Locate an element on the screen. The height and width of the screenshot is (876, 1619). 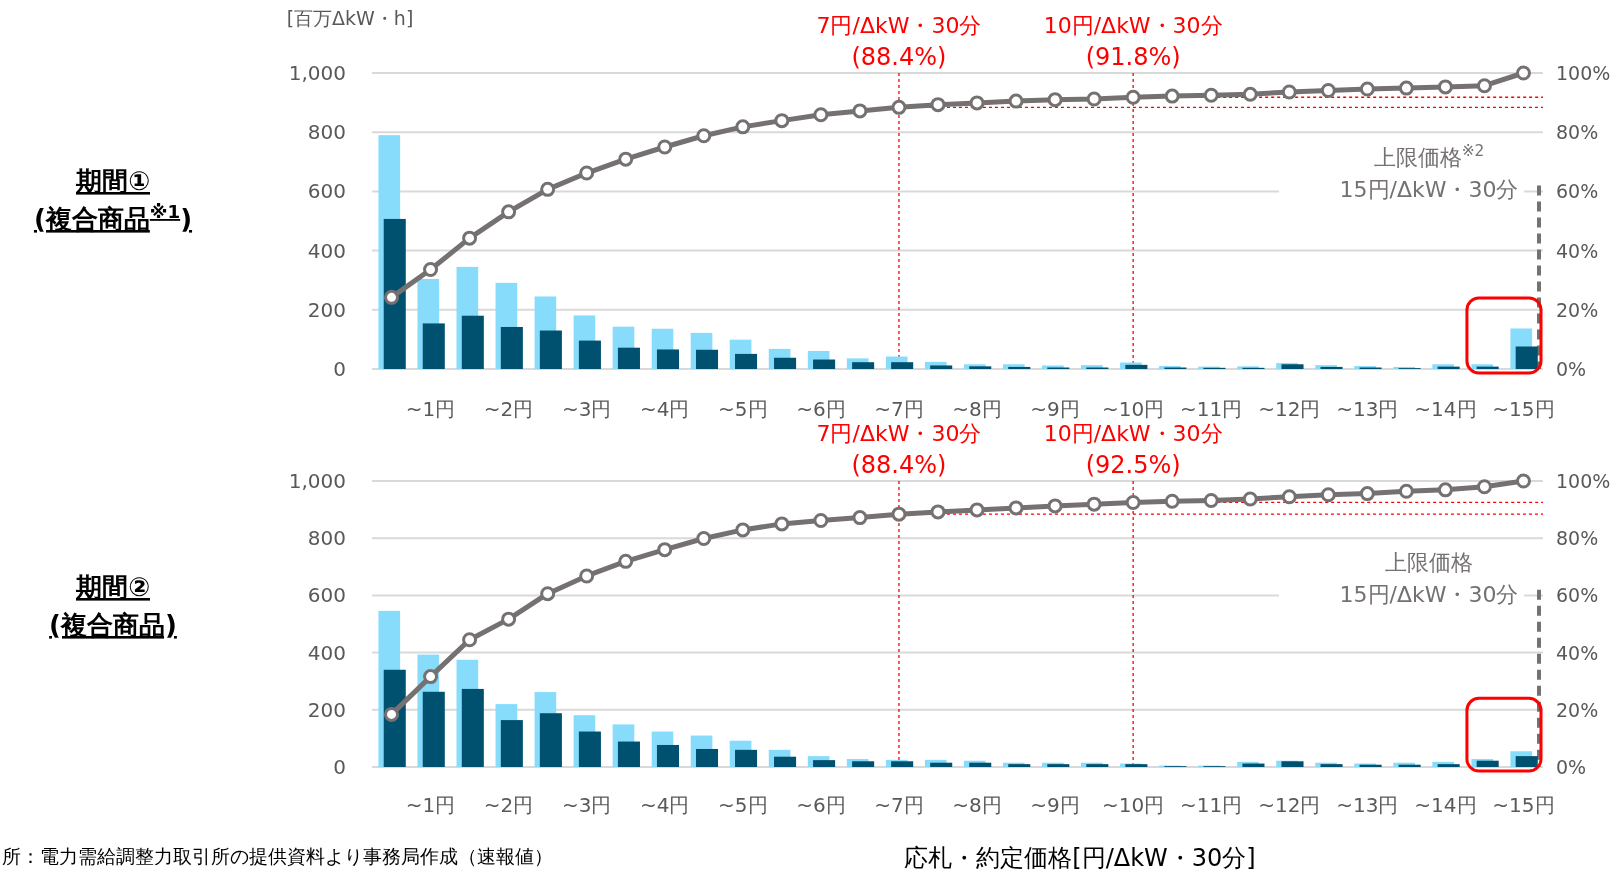
ref-line-label: 上限価格 15円/ΔkW・30分 is located at coordinates (1429, 578).